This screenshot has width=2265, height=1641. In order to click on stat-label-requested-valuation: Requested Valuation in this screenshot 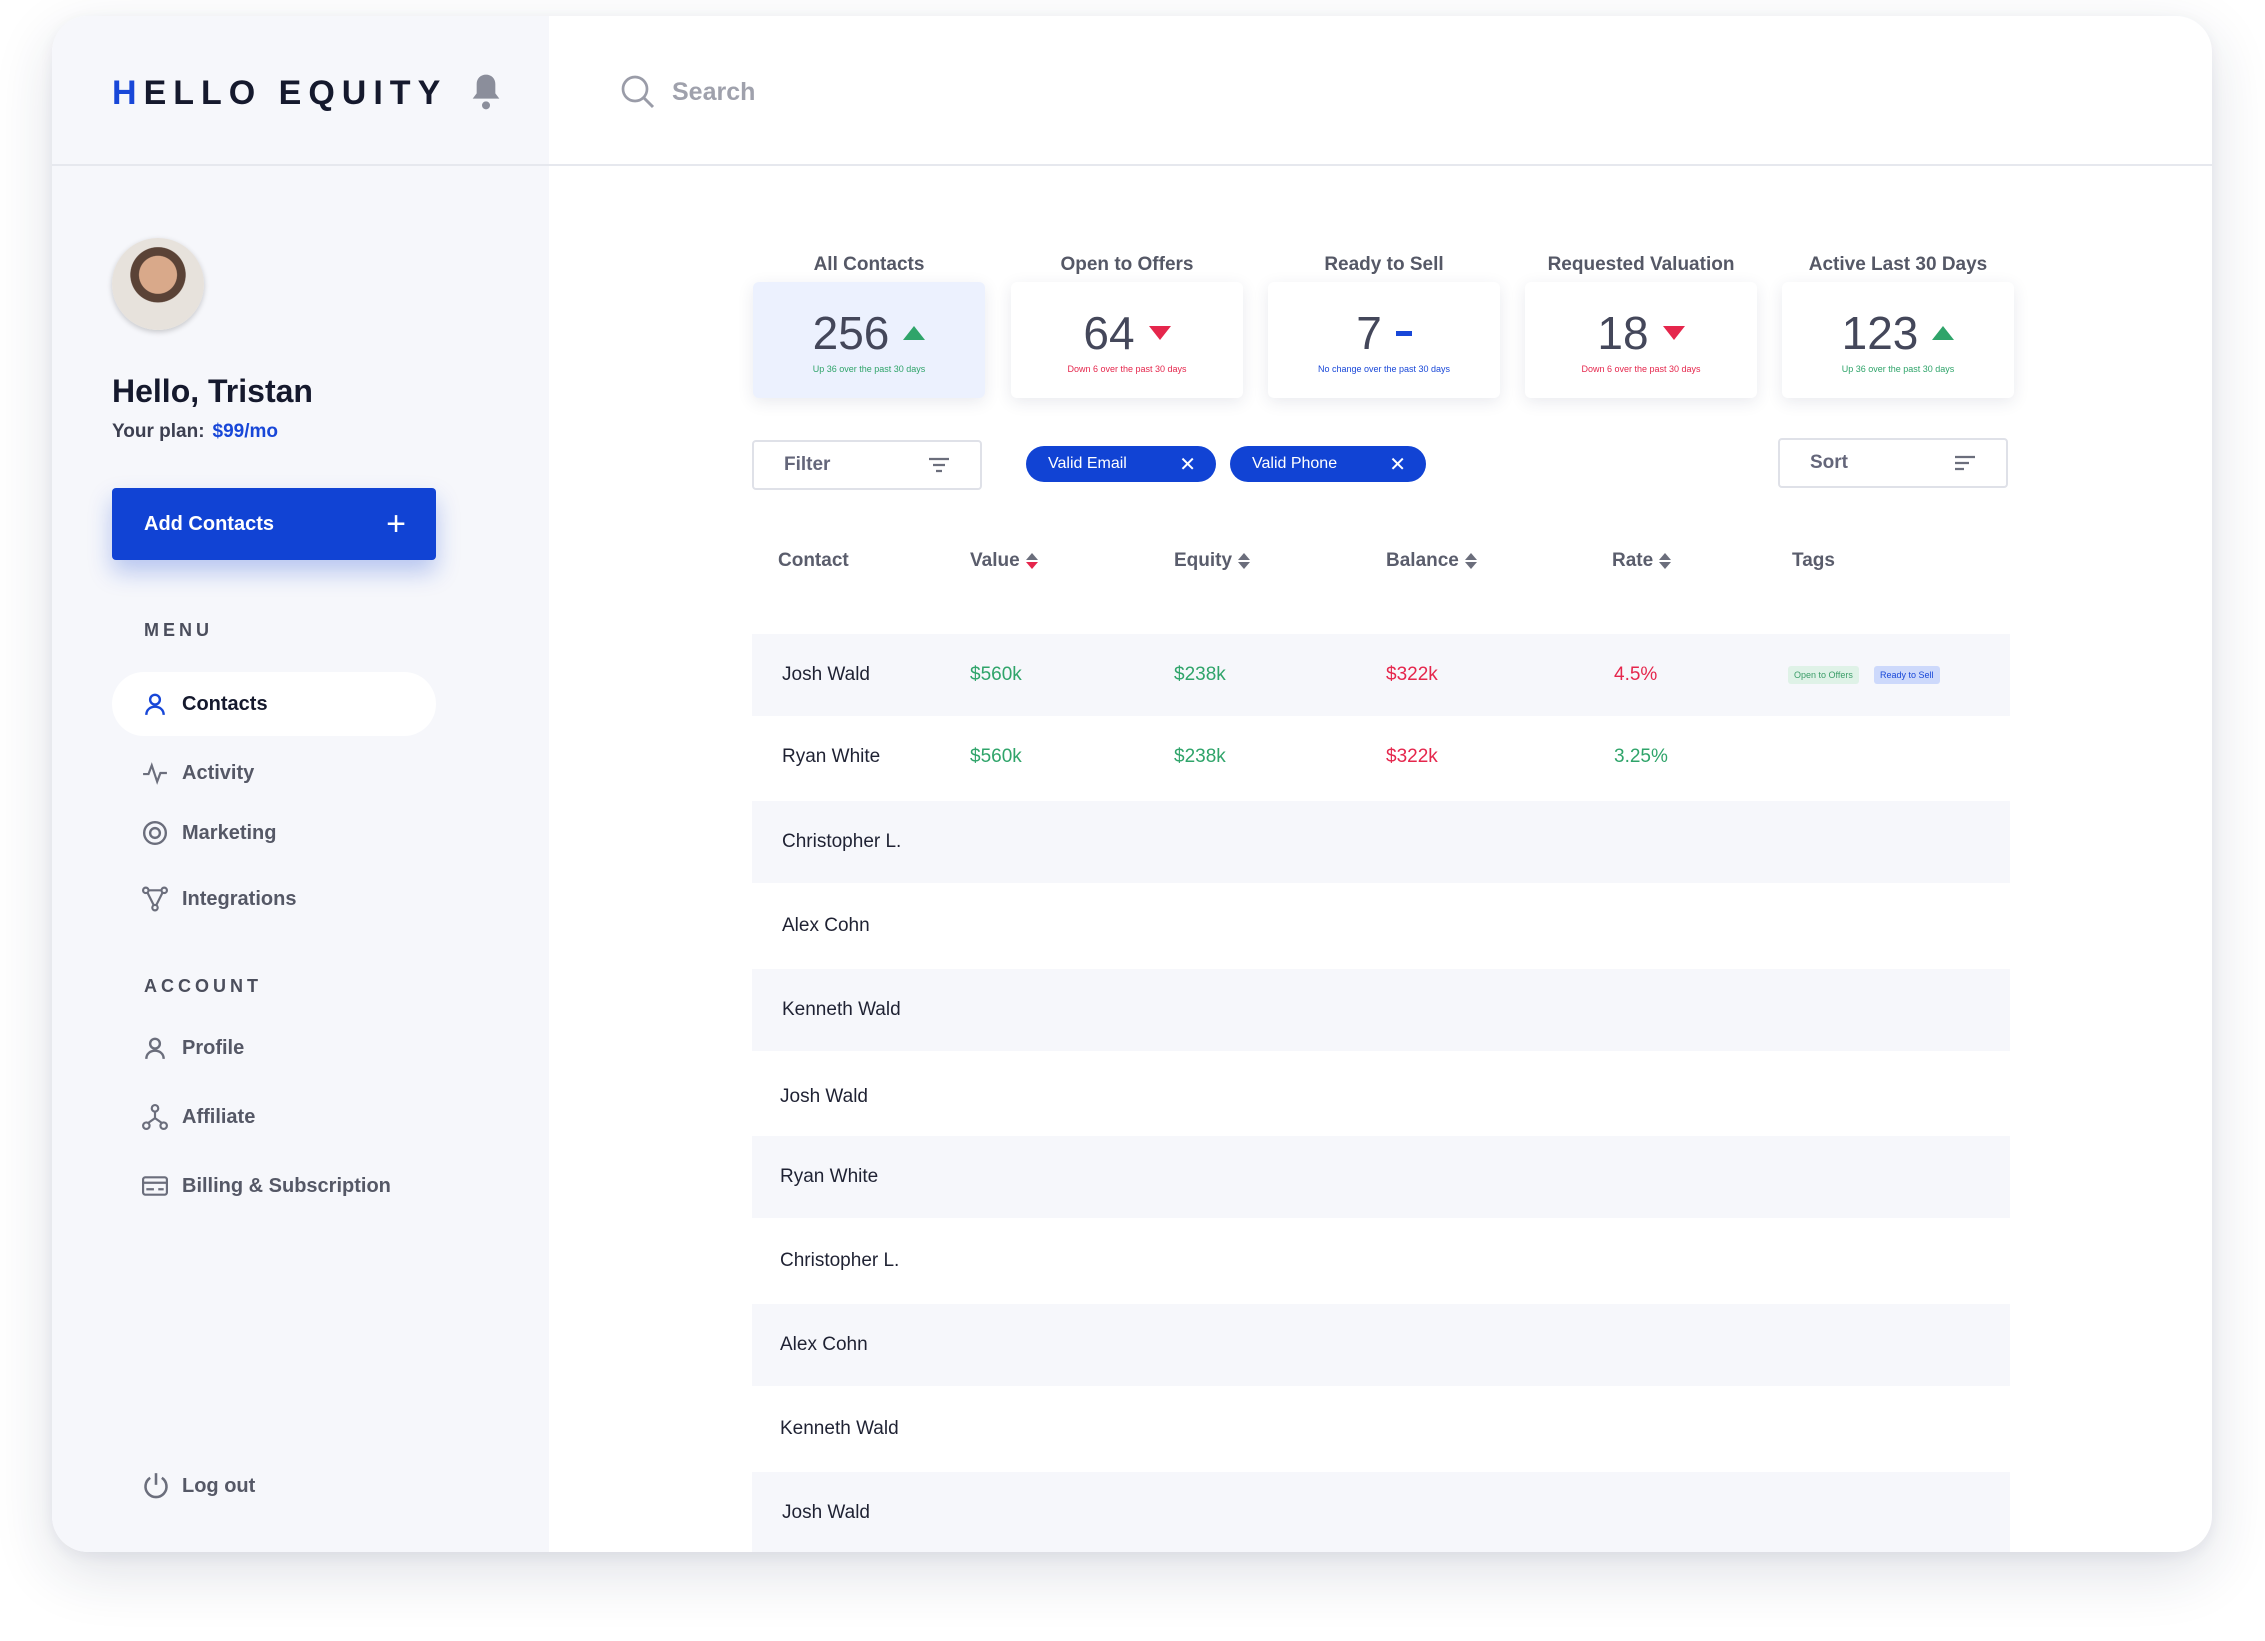, I will do `click(1641, 264)`.